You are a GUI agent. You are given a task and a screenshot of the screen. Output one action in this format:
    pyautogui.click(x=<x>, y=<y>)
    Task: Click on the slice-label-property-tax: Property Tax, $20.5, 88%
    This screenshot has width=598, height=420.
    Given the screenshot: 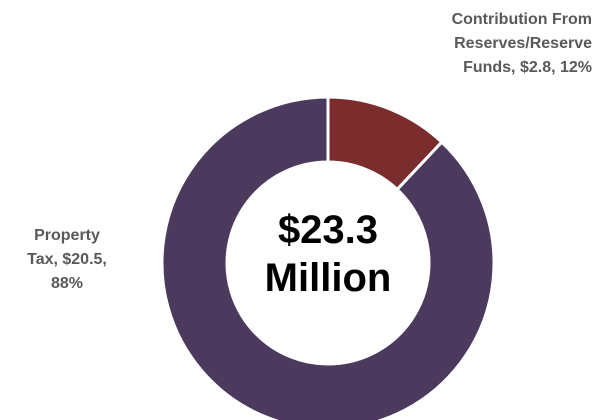 What is the action you would take?
    pyautogui.click(x=67, y=259)
    